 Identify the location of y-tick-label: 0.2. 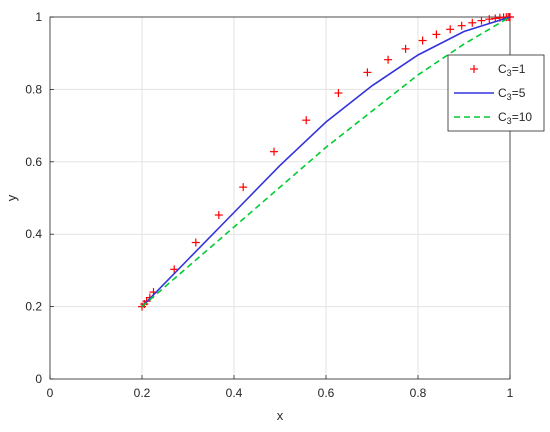
(33, 307).